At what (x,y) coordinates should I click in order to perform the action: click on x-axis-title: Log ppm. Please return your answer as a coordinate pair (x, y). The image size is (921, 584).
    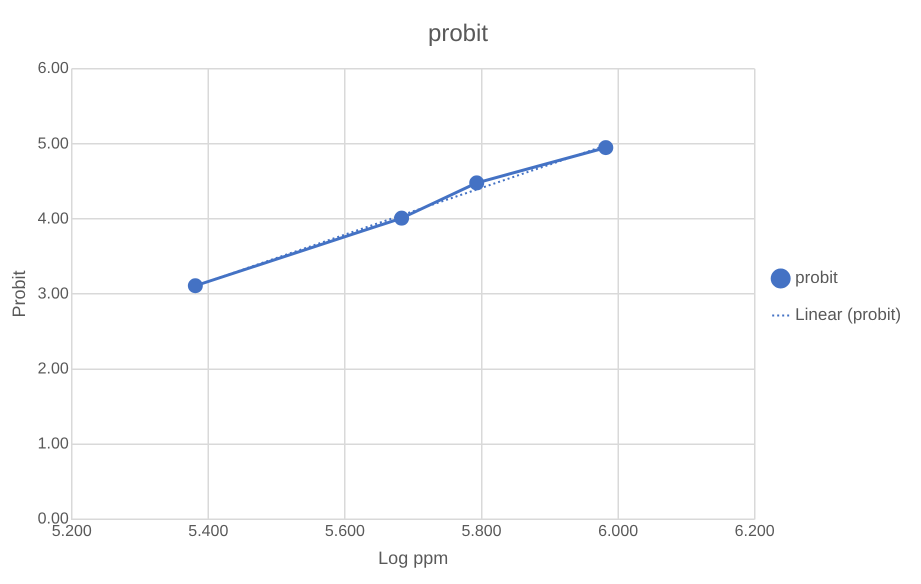
    Looking at the image, I should click on (413, 558).